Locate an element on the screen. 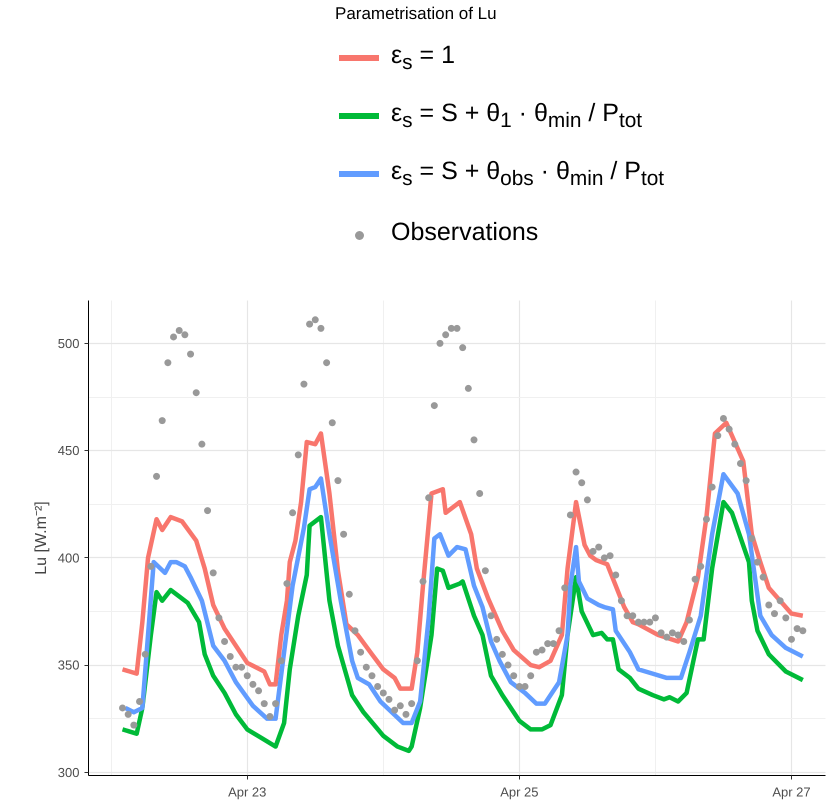 The height and width of the screenshot is (804, 827). legend-label: ε$_{s}$ = S + θ$_{obs}$ · θ$_{min}$ / P$_{tot}$ is located at coordinates (527, 173).